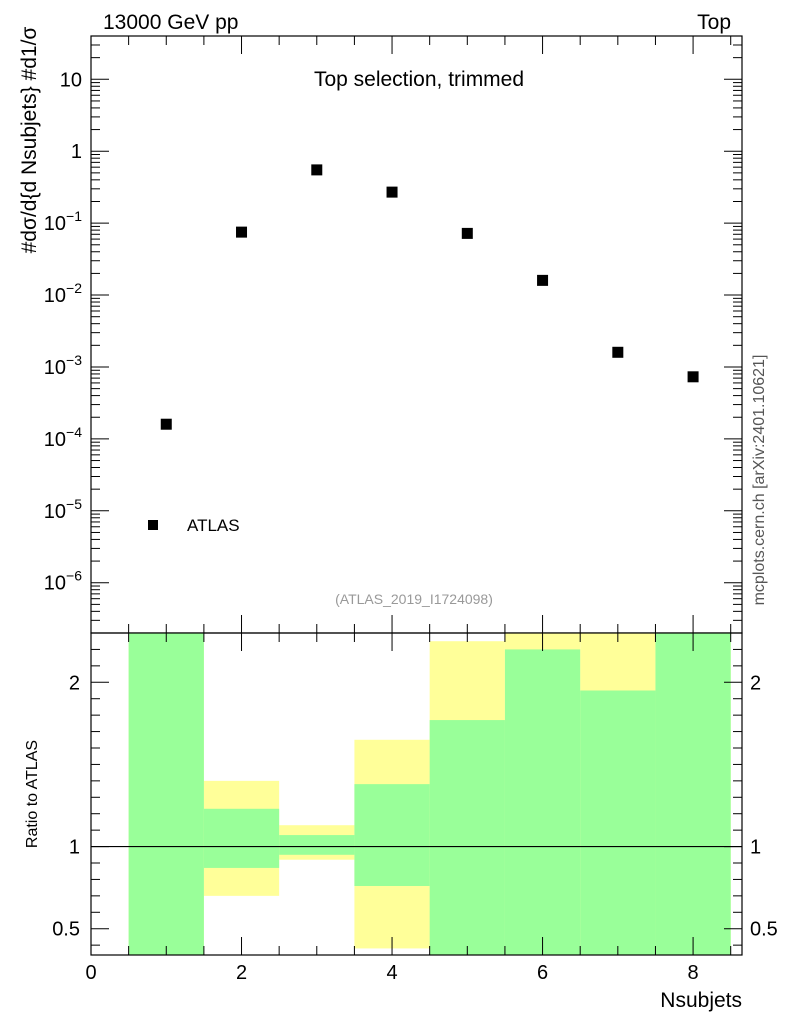  I want to click on plot-title: Top selection, trimmed, so click(419, 79).